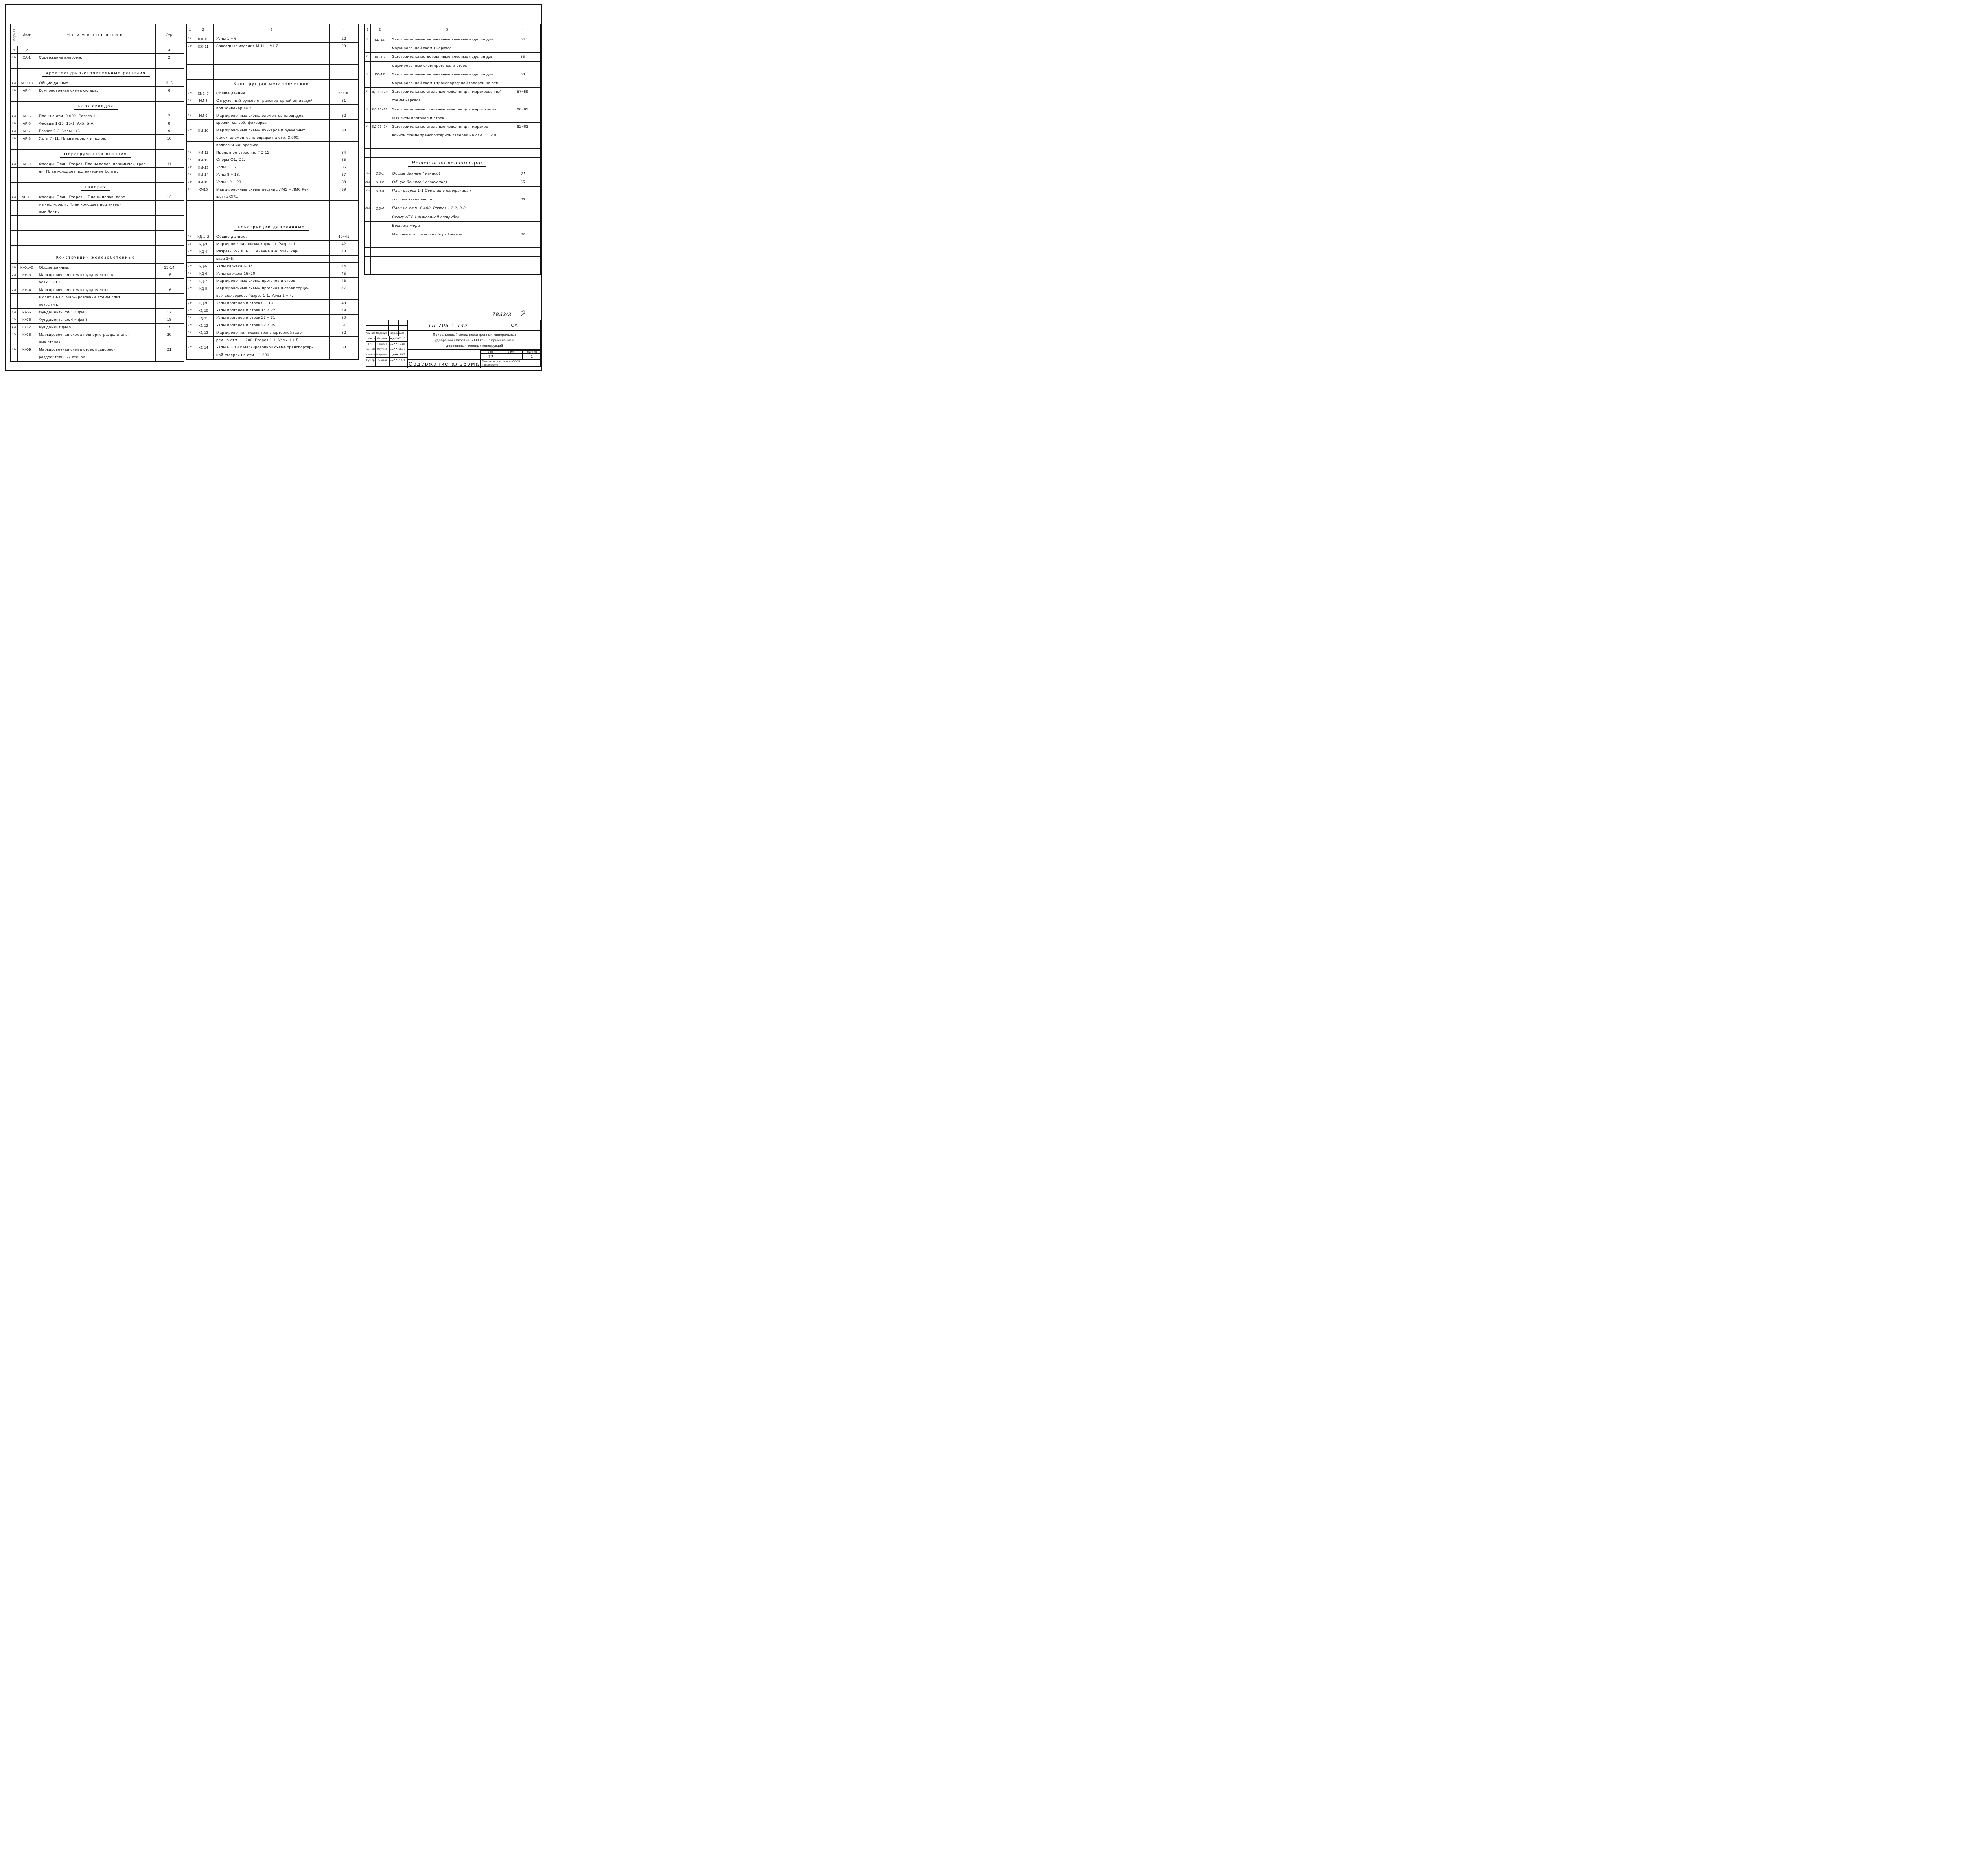 Image resolution: width=1966 pixels, height=1876 pixels. Describe the element at coordinates (386, 360) in the screenshot. I see `revision-row: Рук. гр.Аникин 17.9.79г` at that location.